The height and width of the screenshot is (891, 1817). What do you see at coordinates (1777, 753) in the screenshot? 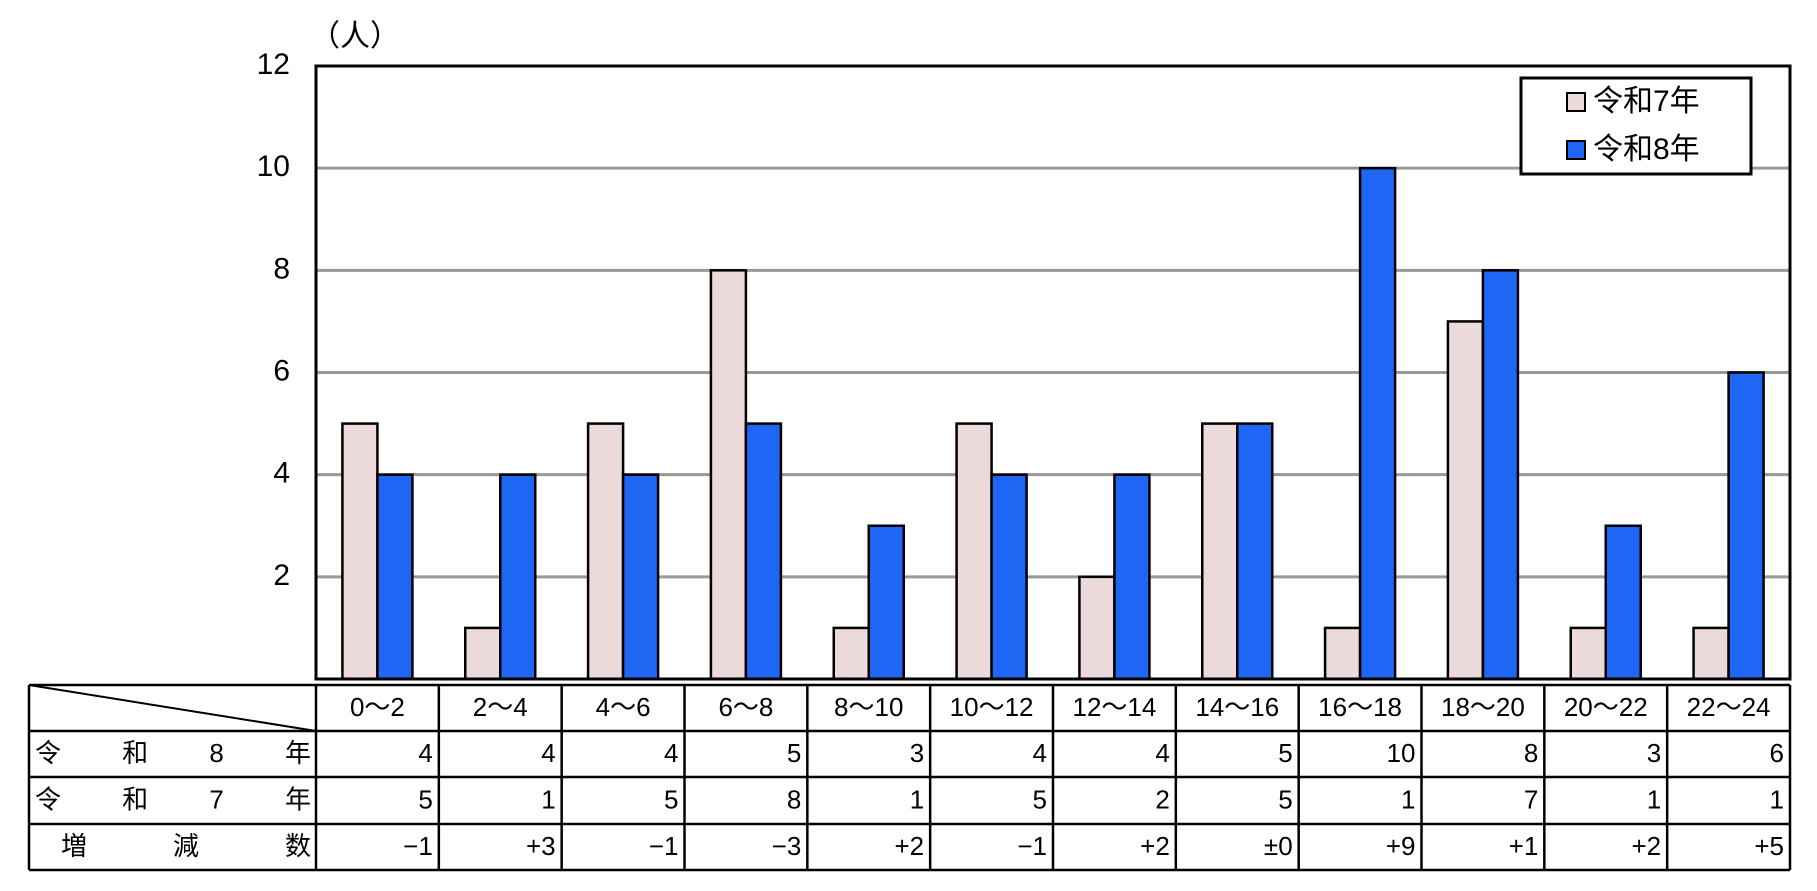
I see `table-cell: 6` at bounding box center [1777, 753].